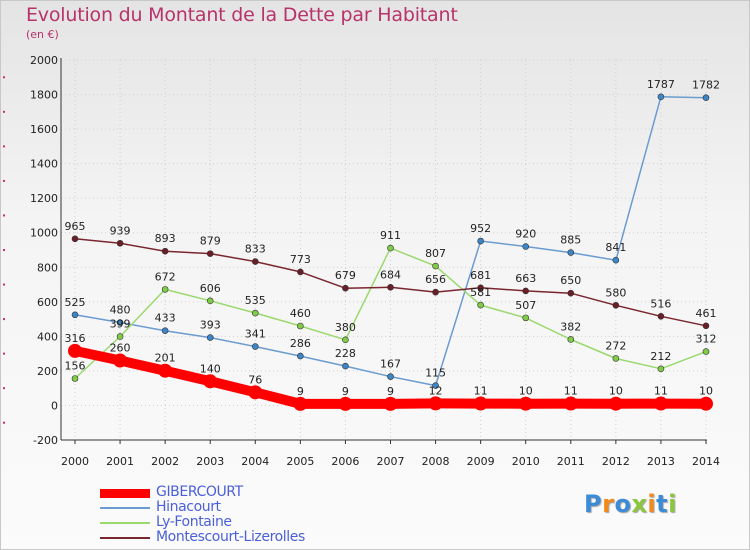 The image size is (750, 550). I want to click on data-label-ly-fontaine: 272, so click(615, 345).